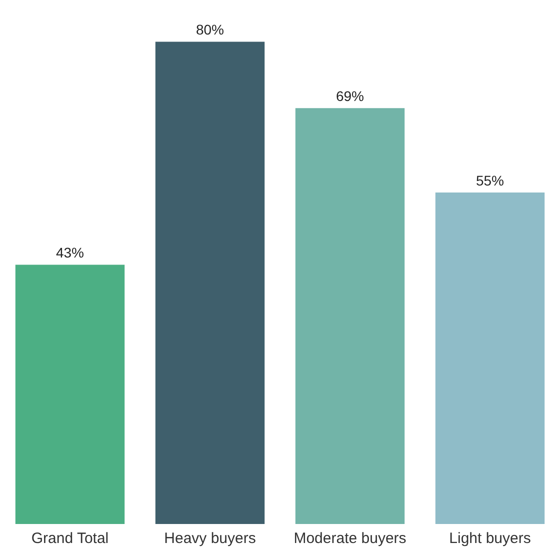  Describe the element at coordinates (70, 252) in the screenshot. I see `data-label: 43%` at that location.